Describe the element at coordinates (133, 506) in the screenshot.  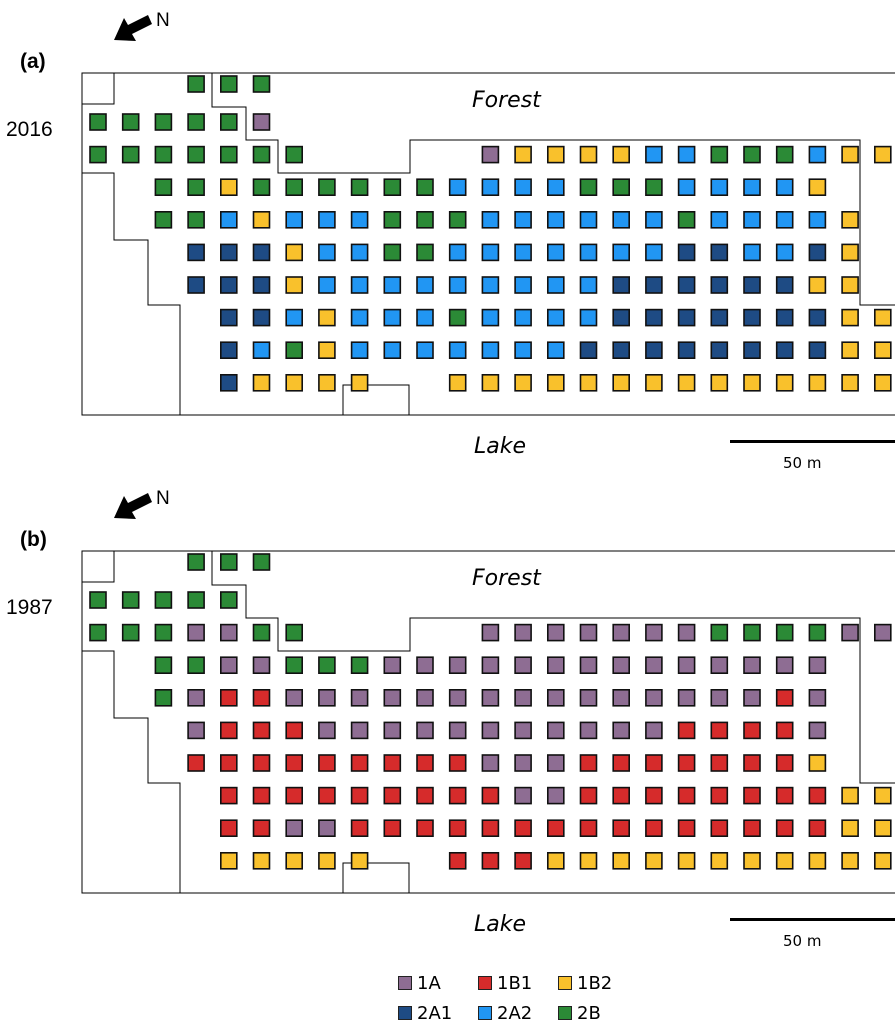
I see `north-arrow-icon` at that location.